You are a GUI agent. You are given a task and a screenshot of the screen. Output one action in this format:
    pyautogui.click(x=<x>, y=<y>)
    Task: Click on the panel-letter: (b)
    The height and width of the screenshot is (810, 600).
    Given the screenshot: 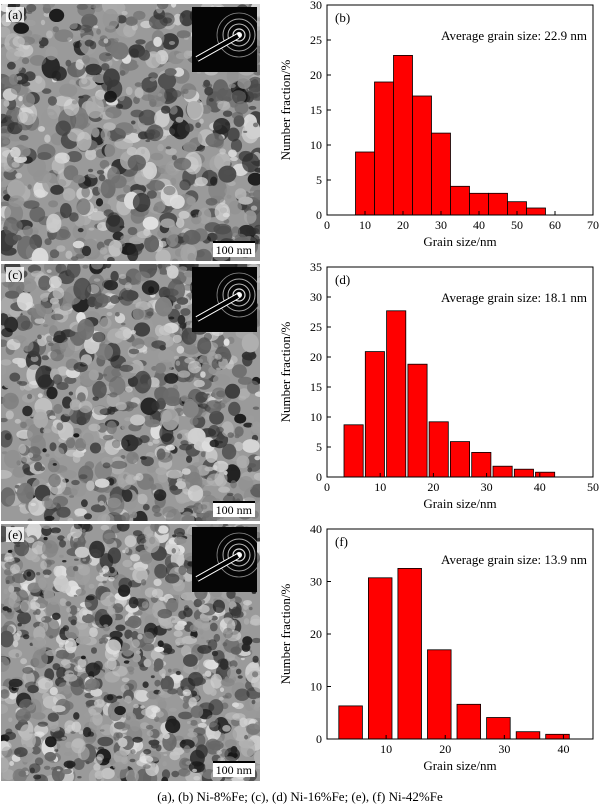 What is the action you would take?
    pyautogui.click(x=342, y=17)
    